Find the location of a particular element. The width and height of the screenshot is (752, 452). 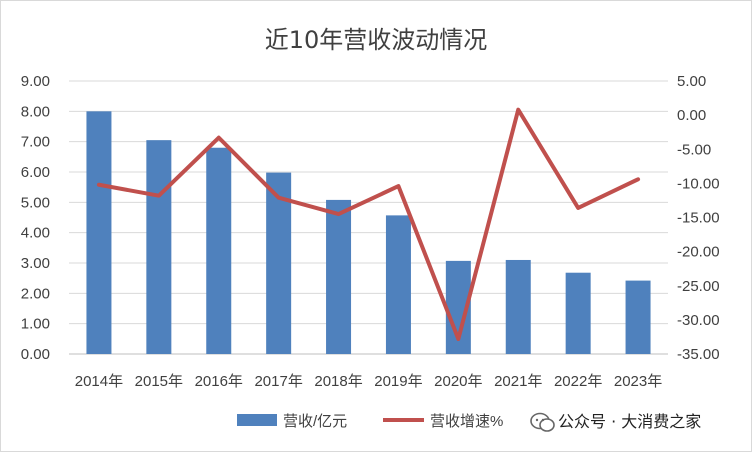

category-label: 2022年 is located at coordinates (578, 381).